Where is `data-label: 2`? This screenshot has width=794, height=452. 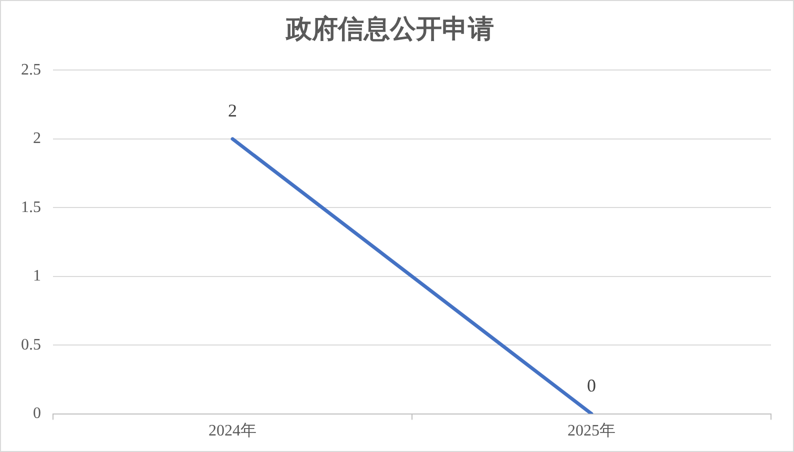
data-label: 2 is located at coordinates (232, 110).